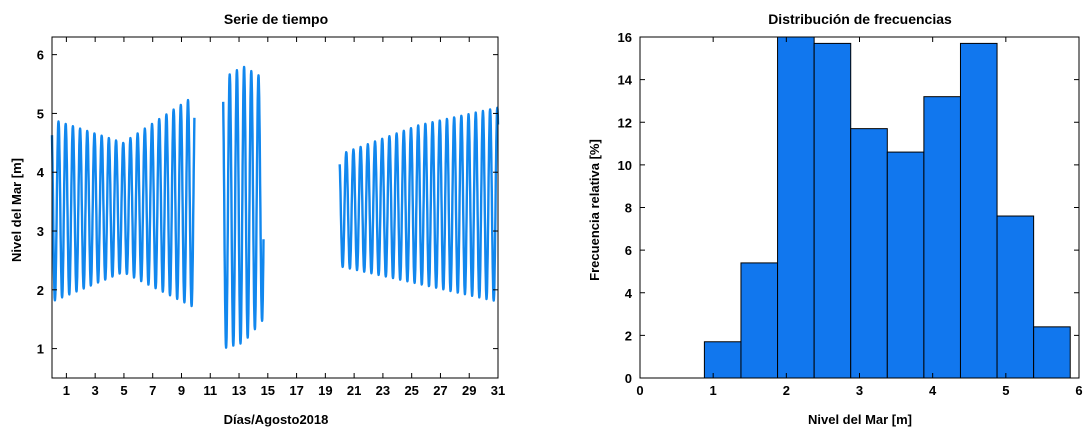 The image size is (1091, 432). I want to click on y-tick-label: 5, so click(40, 113).